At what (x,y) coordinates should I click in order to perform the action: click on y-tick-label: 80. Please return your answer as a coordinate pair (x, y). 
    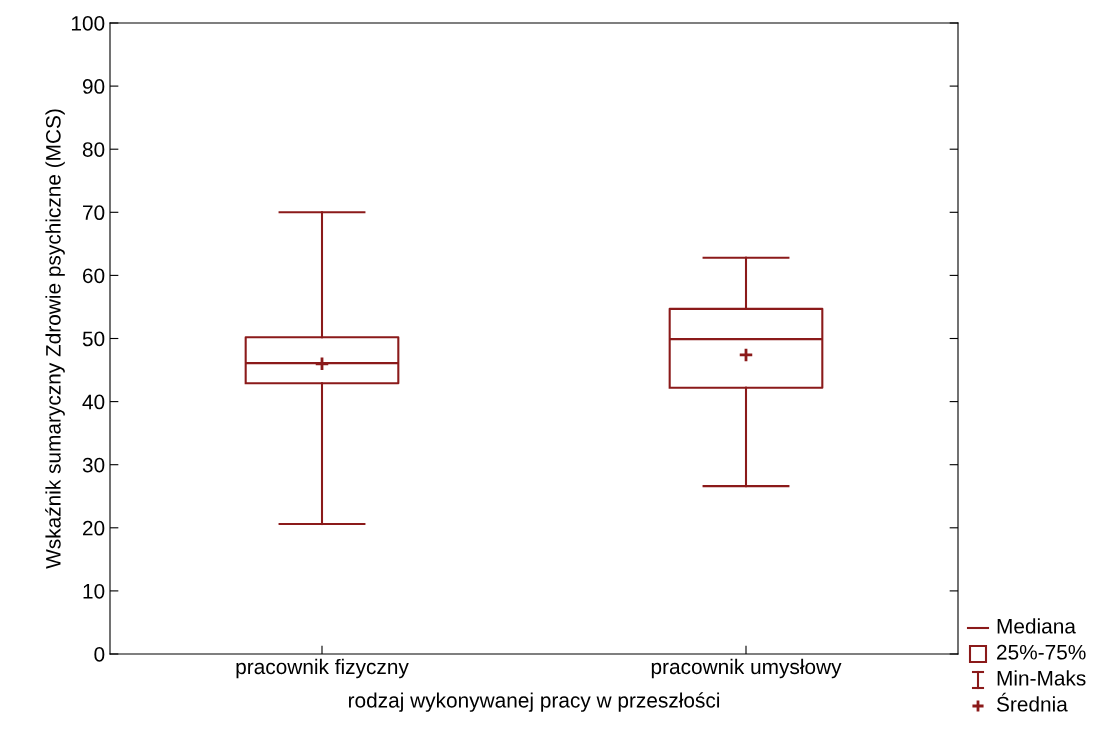
    Looking at the image, I should click on (93, 149).